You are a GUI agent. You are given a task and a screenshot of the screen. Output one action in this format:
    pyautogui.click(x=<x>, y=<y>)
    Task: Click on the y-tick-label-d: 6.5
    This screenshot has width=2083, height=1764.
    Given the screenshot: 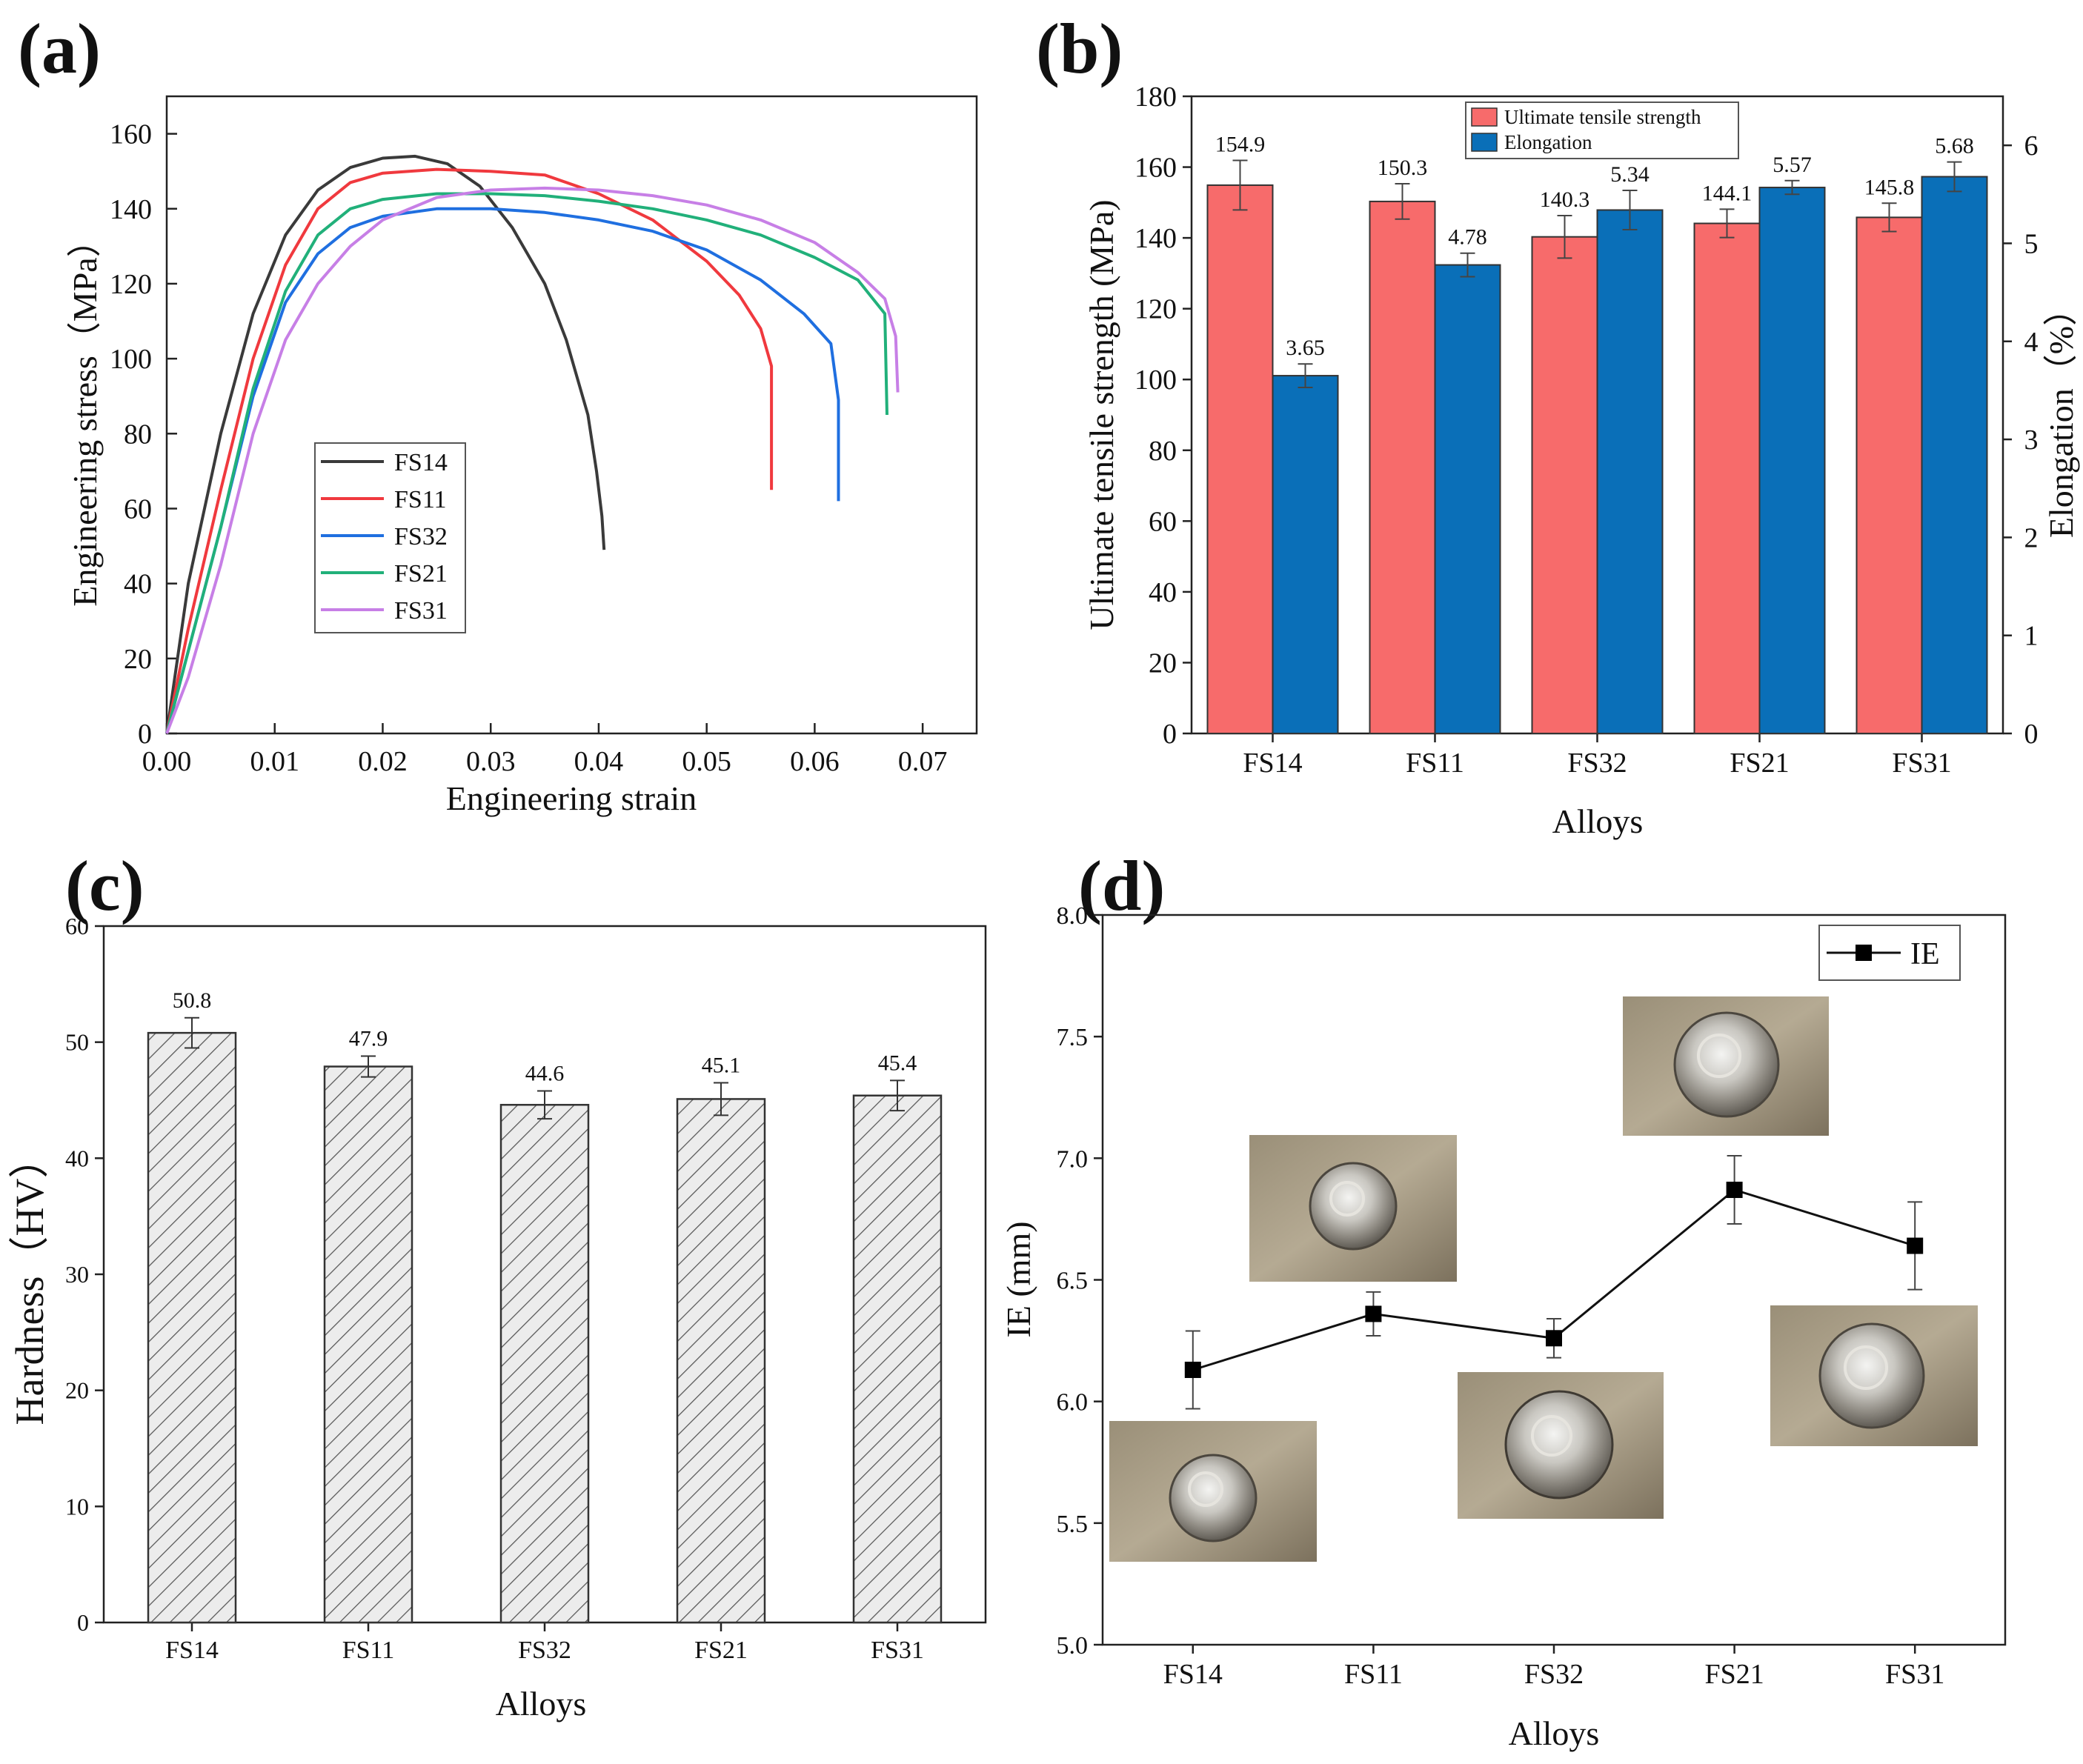 What is the action you would take?
    pyautogui.click(x=1073, y=1281)
    